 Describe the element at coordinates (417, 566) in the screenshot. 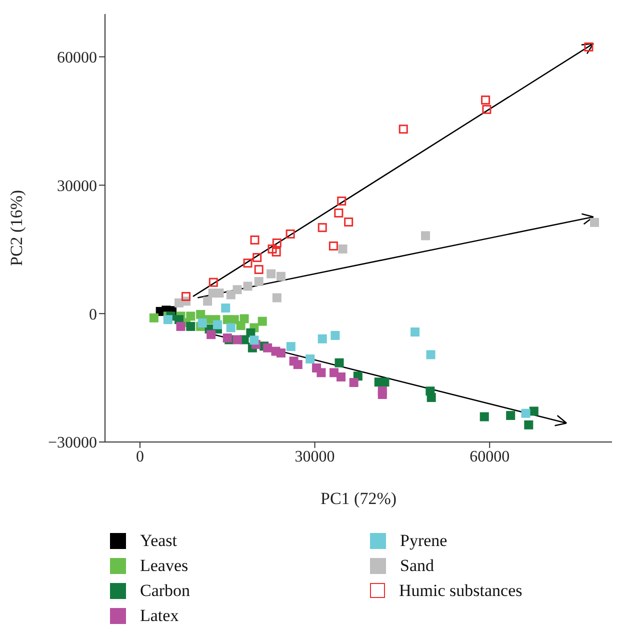

I see `legend-label: Sand` at that location.